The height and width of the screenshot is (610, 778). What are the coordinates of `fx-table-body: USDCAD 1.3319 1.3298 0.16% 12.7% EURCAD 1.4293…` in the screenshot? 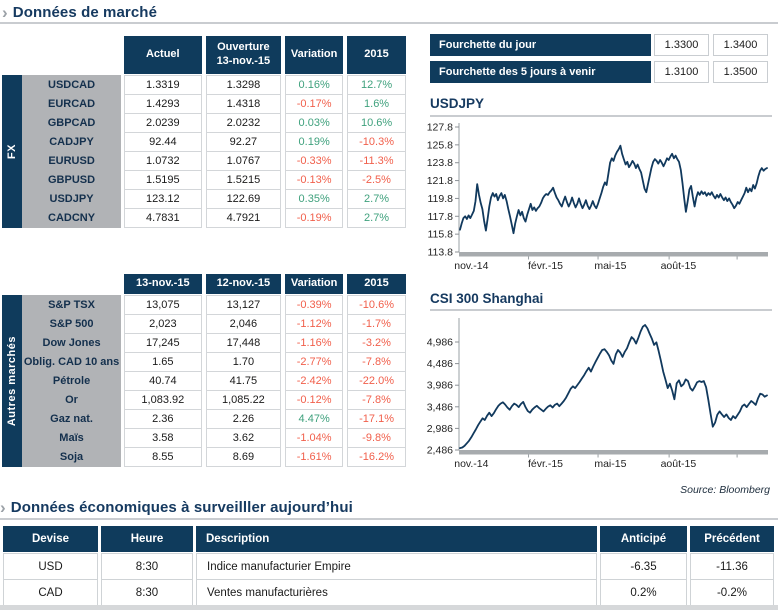 It's located at (214, 151).